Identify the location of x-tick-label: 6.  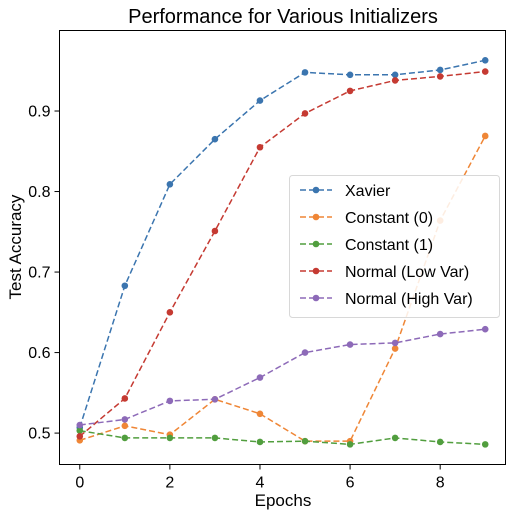
(350, 483).